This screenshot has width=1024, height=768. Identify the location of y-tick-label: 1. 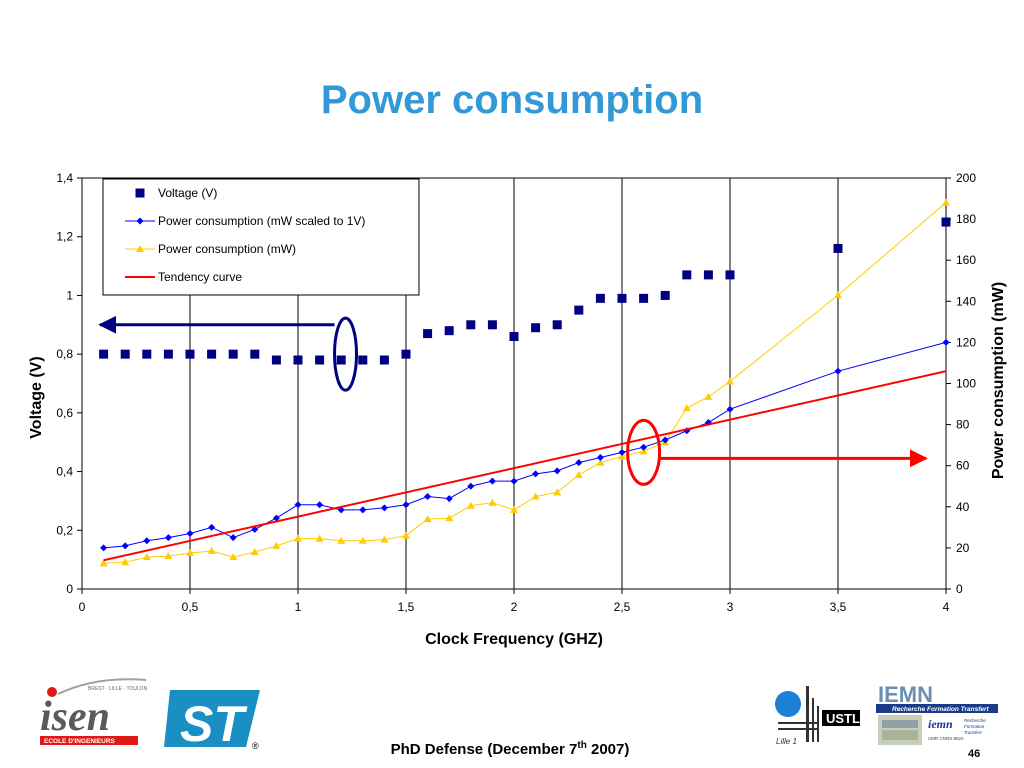
(69, 295).